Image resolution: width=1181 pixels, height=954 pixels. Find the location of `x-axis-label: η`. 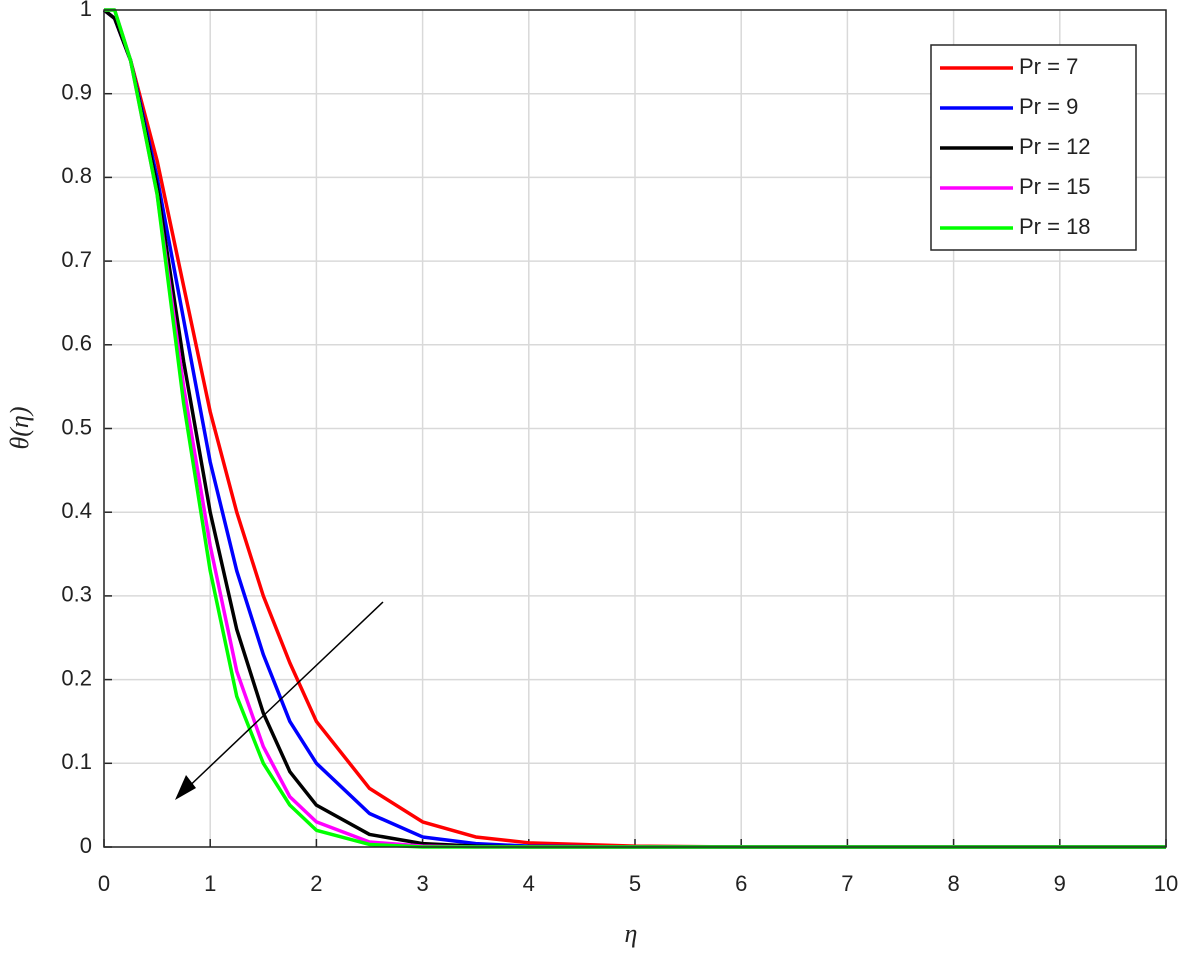

x-axis-label: η is located at coordinates (631, 933).